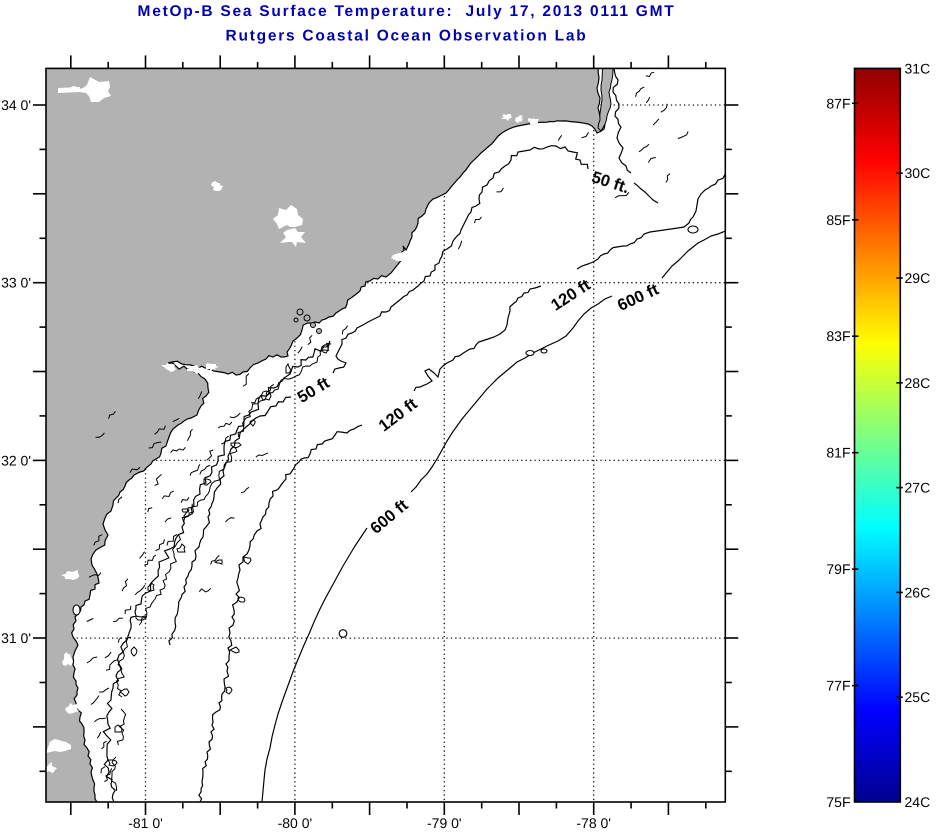 The height and width of the screenshot is (832, 936). I want to click on svg-text: 32 0', so click(16, 460).